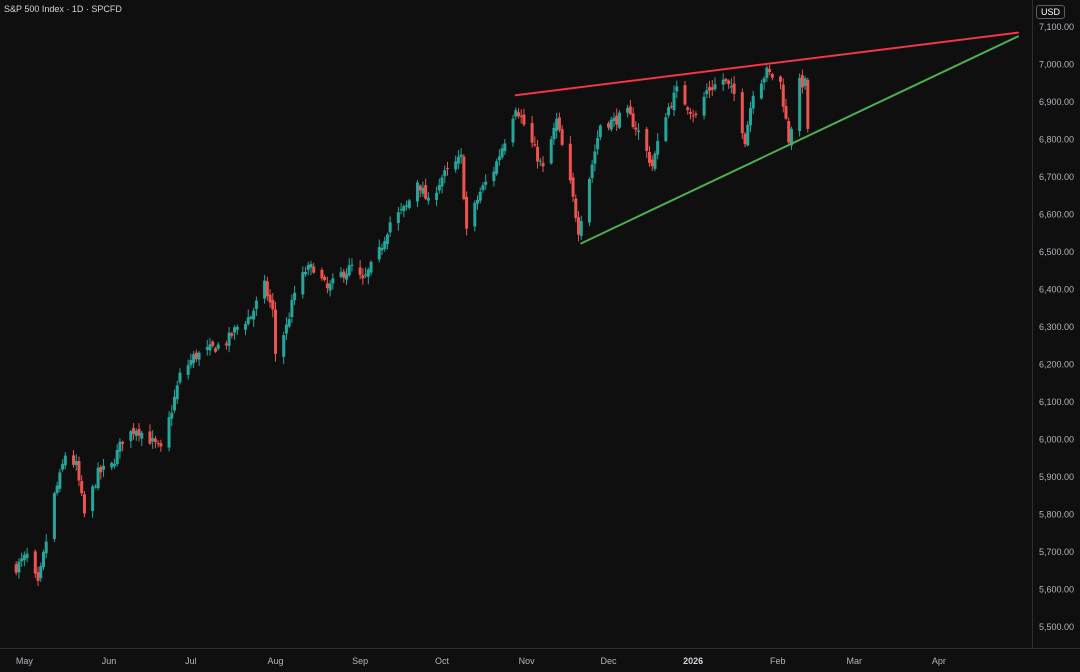 Image resolution: width=1080 pixels, height=672 pixels. What do you see at coordinates (1056, 27) in the screenshot?
I see `price-tick-label: 7,100.00` at bounding box center [1056, 27].